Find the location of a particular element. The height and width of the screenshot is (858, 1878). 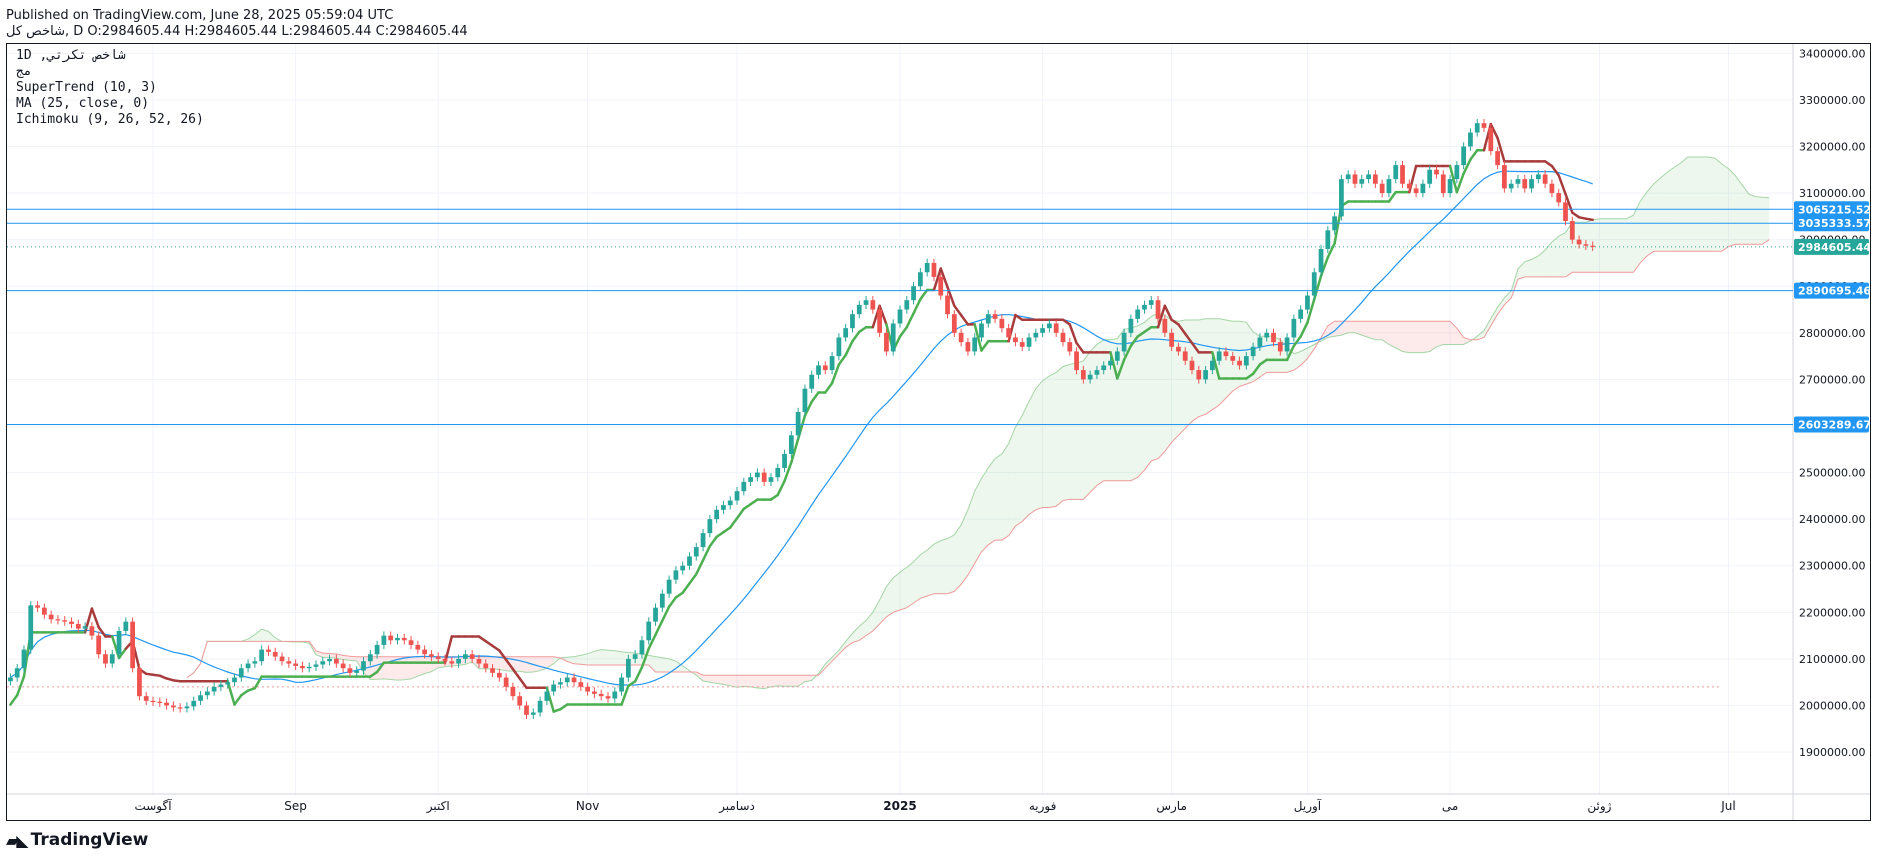

legend-ichimoku: Ichimoku (9, 26, 52, 26) is located at coordinates (110, 119).